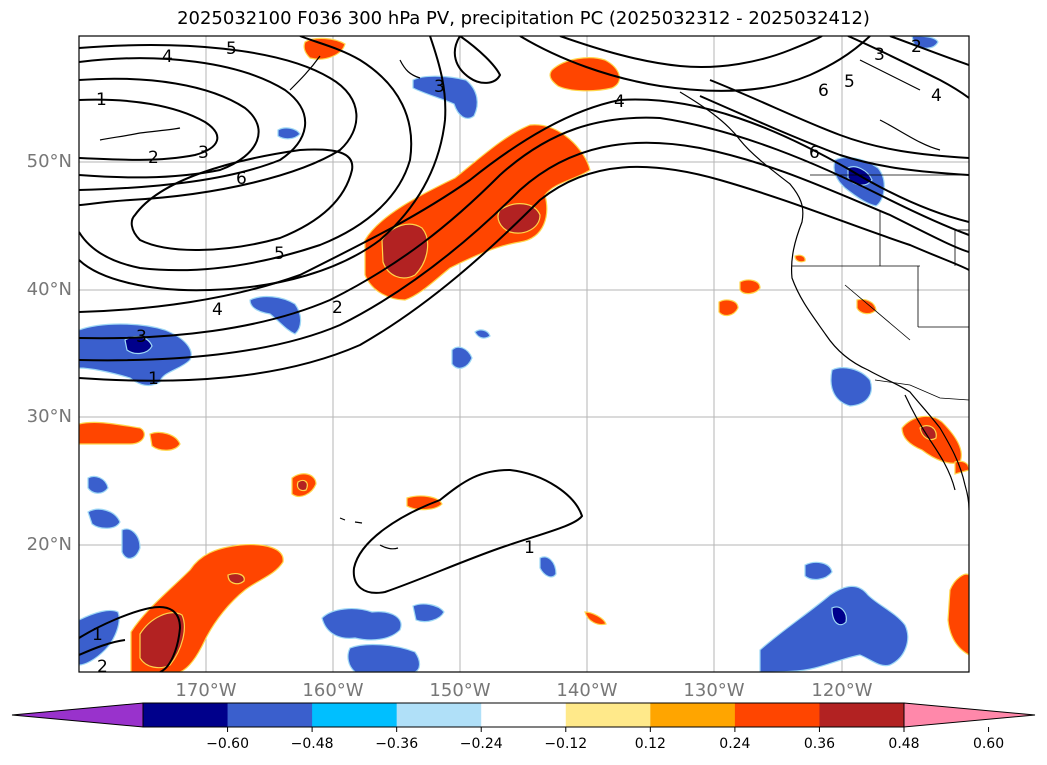 The image size is (1047, 765). Describe the element at coordinates (849, 82) in the screenshot. I see `contour-label-5-ne: 5` at that location.